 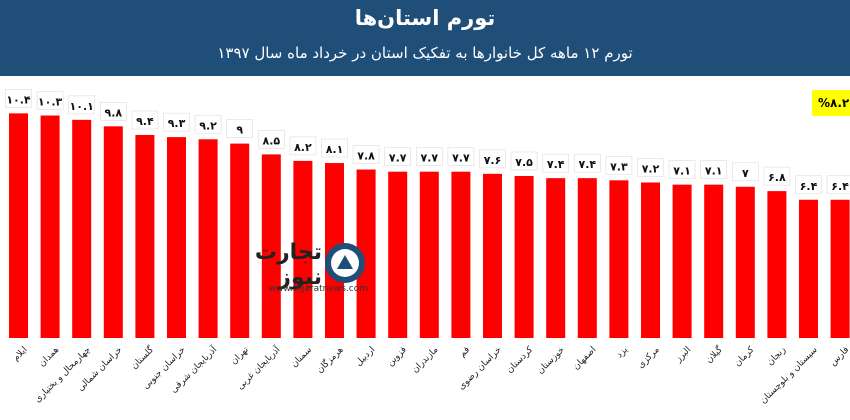 What do you see at coordinates (831, 103) in the screenshot?
I see `average-inflation-badge: %۸.۲` at bounding box center [831, 103].